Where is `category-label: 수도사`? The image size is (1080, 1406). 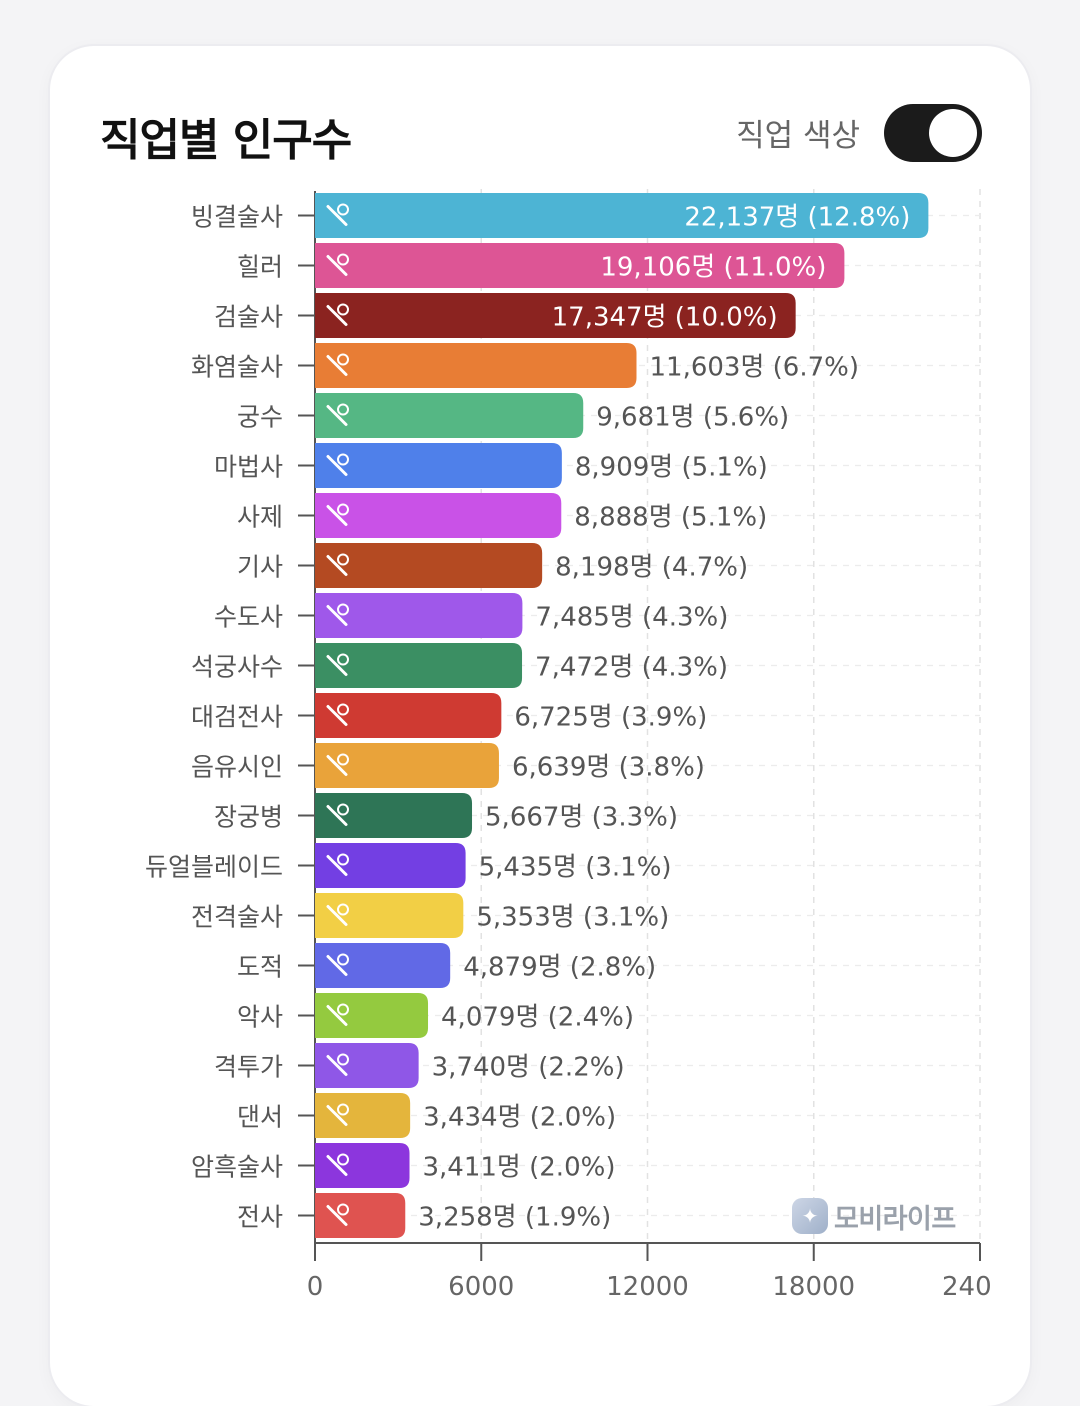
category-label: 수도사 is located at coordinates (248, 617).